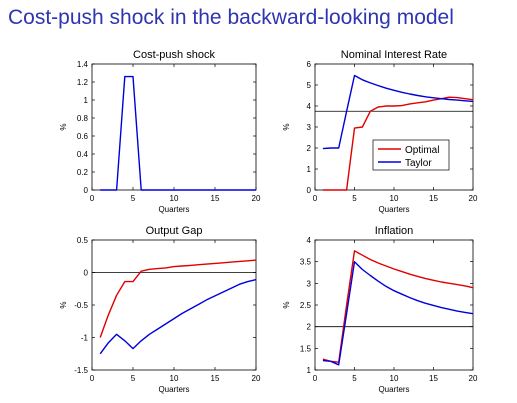 The width and height of the screenshot is (517, 403). Describe the element at coordinates (83, 118) in the screenshot. I see `y-tick-label: 0.8` at that location.